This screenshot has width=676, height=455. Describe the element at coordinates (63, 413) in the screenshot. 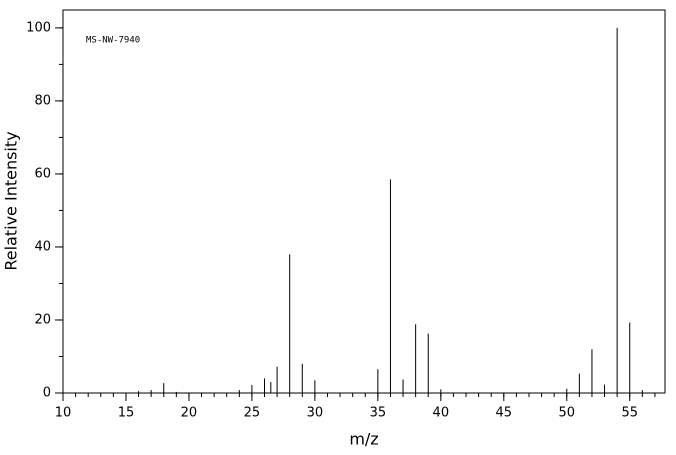

I see `x-tick-label: 10` at that location.